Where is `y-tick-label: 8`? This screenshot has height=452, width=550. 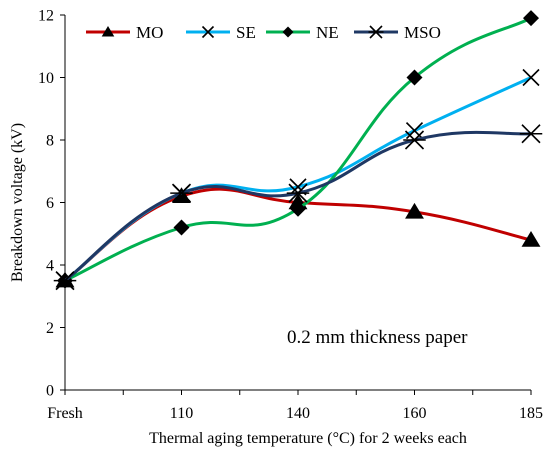
y-tick-label: 8 is located at coordinates (50, 141).